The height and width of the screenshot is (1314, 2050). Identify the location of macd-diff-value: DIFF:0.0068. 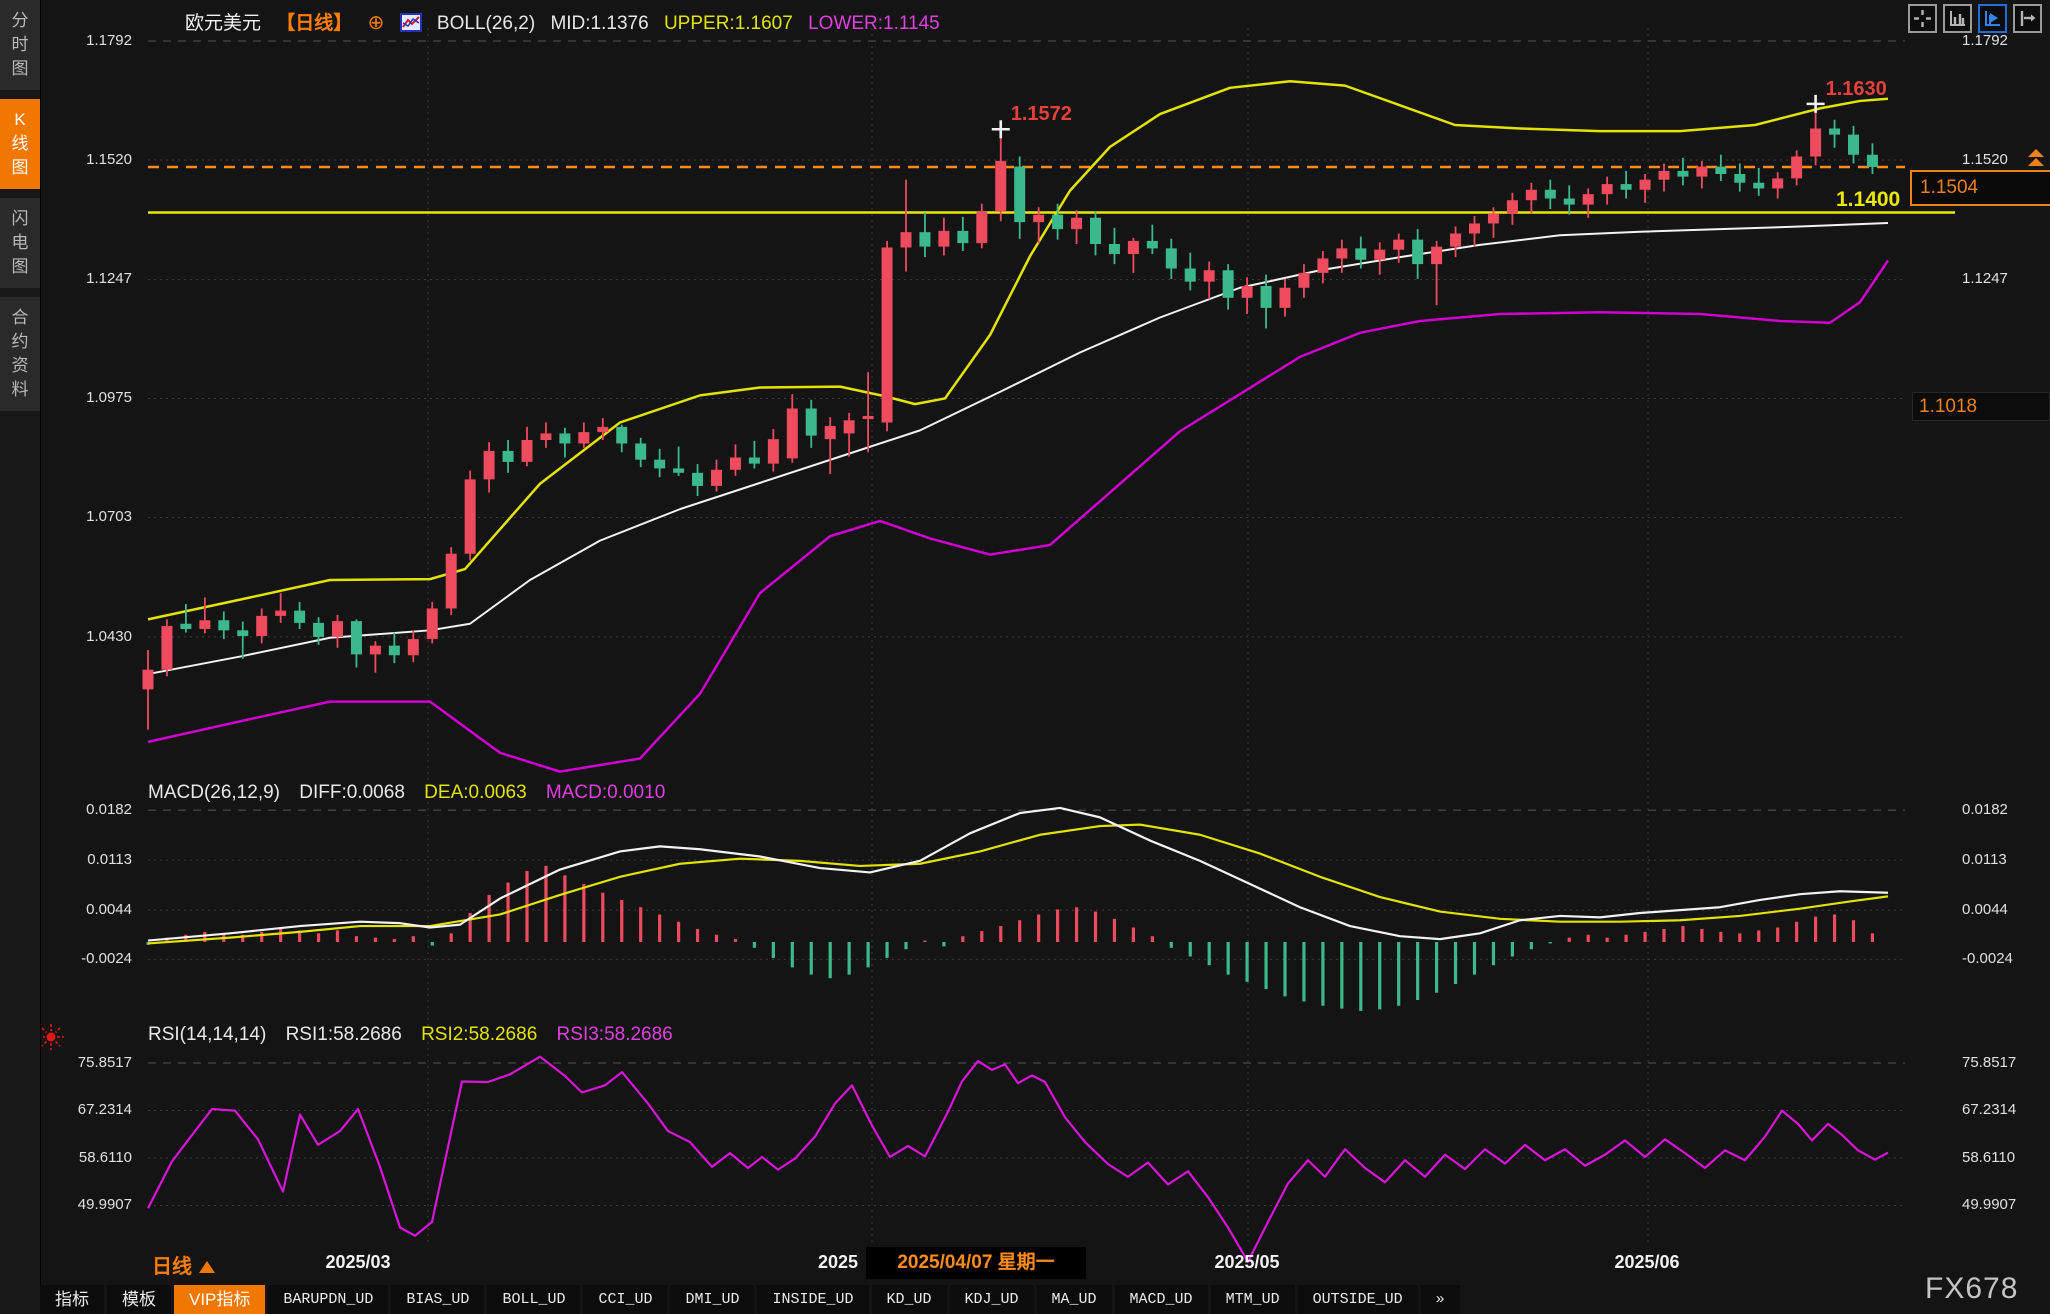
(352, 792).